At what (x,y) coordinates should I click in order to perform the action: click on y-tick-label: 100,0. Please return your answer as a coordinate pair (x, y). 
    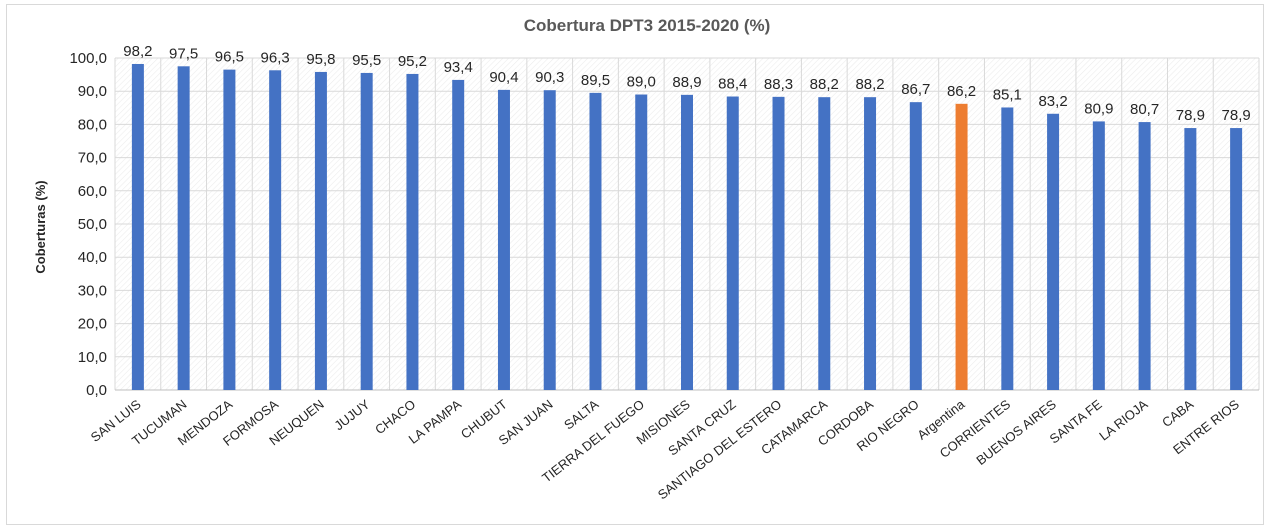
    Looking at the image, I should click on (88, 58).